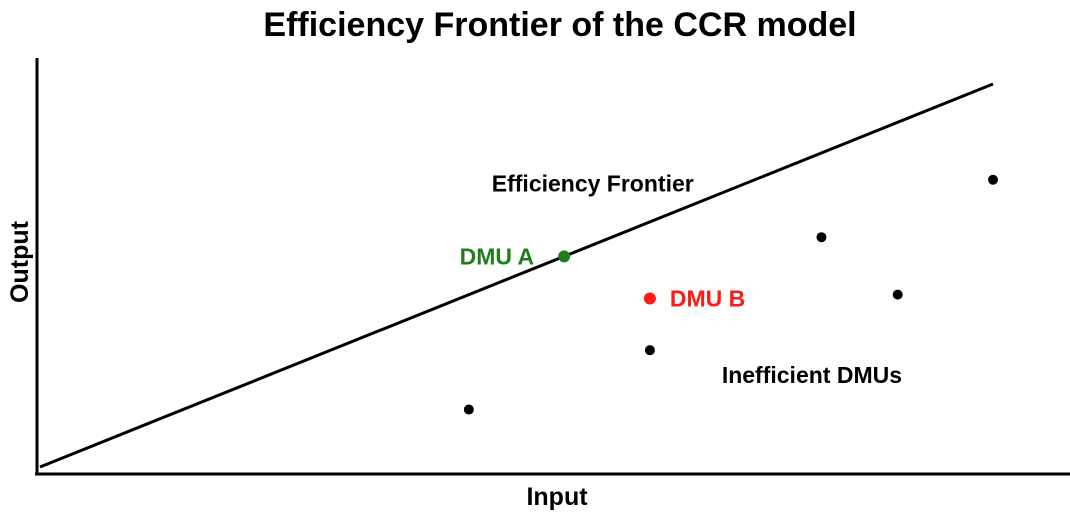 This screenshot has height=520, width=1070. I want to click on y-axis-label: Output, so click(20, 261).